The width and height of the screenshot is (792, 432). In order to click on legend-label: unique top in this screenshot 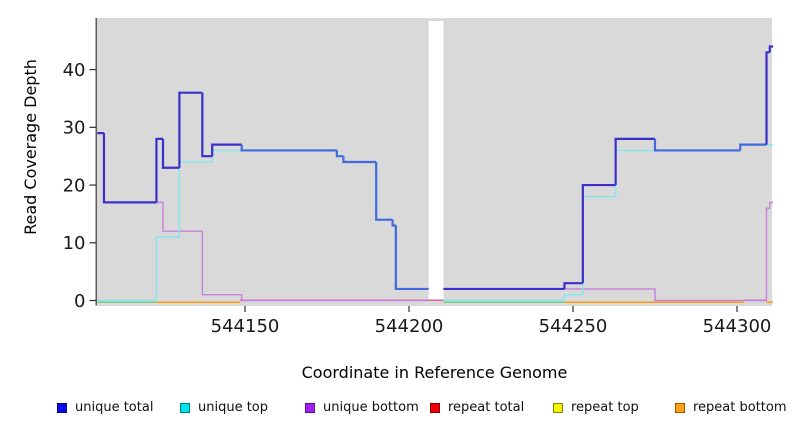, I will do `click(233, 407)`.